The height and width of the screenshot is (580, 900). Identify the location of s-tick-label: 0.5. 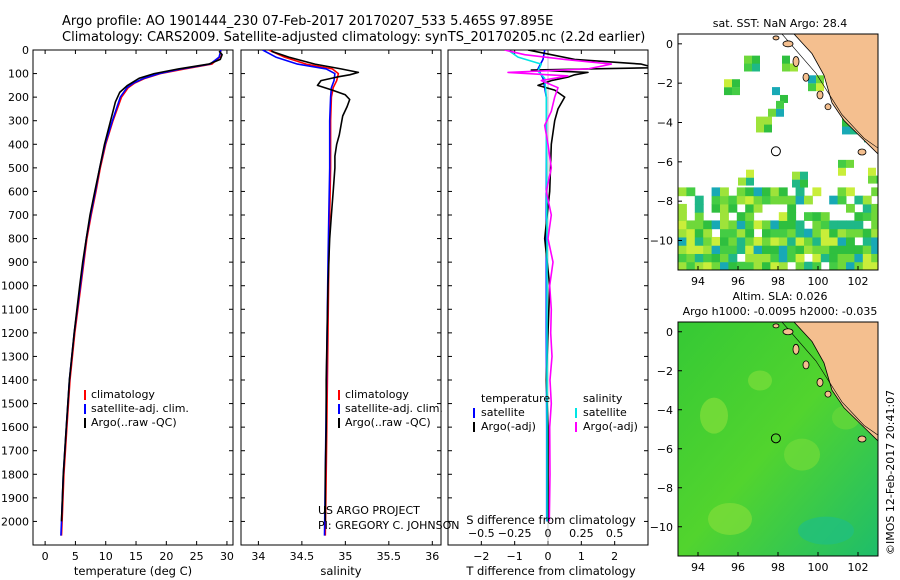
(615, 533).